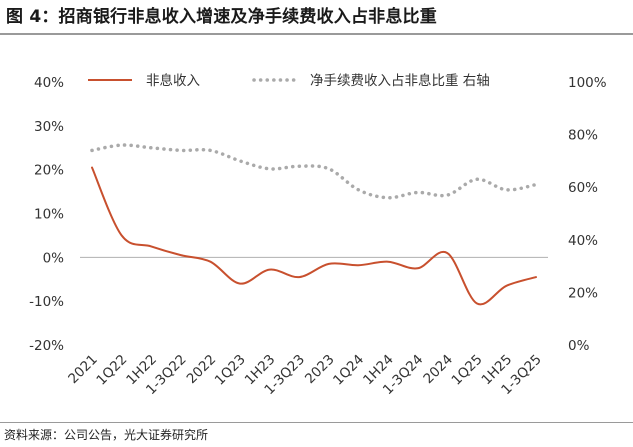 This screenshot has width=633, height=447. What do you see at coordinates (583, 241) in the screenshot?
I see `right-tick-label: 40%` at bounding box center [583, 241].